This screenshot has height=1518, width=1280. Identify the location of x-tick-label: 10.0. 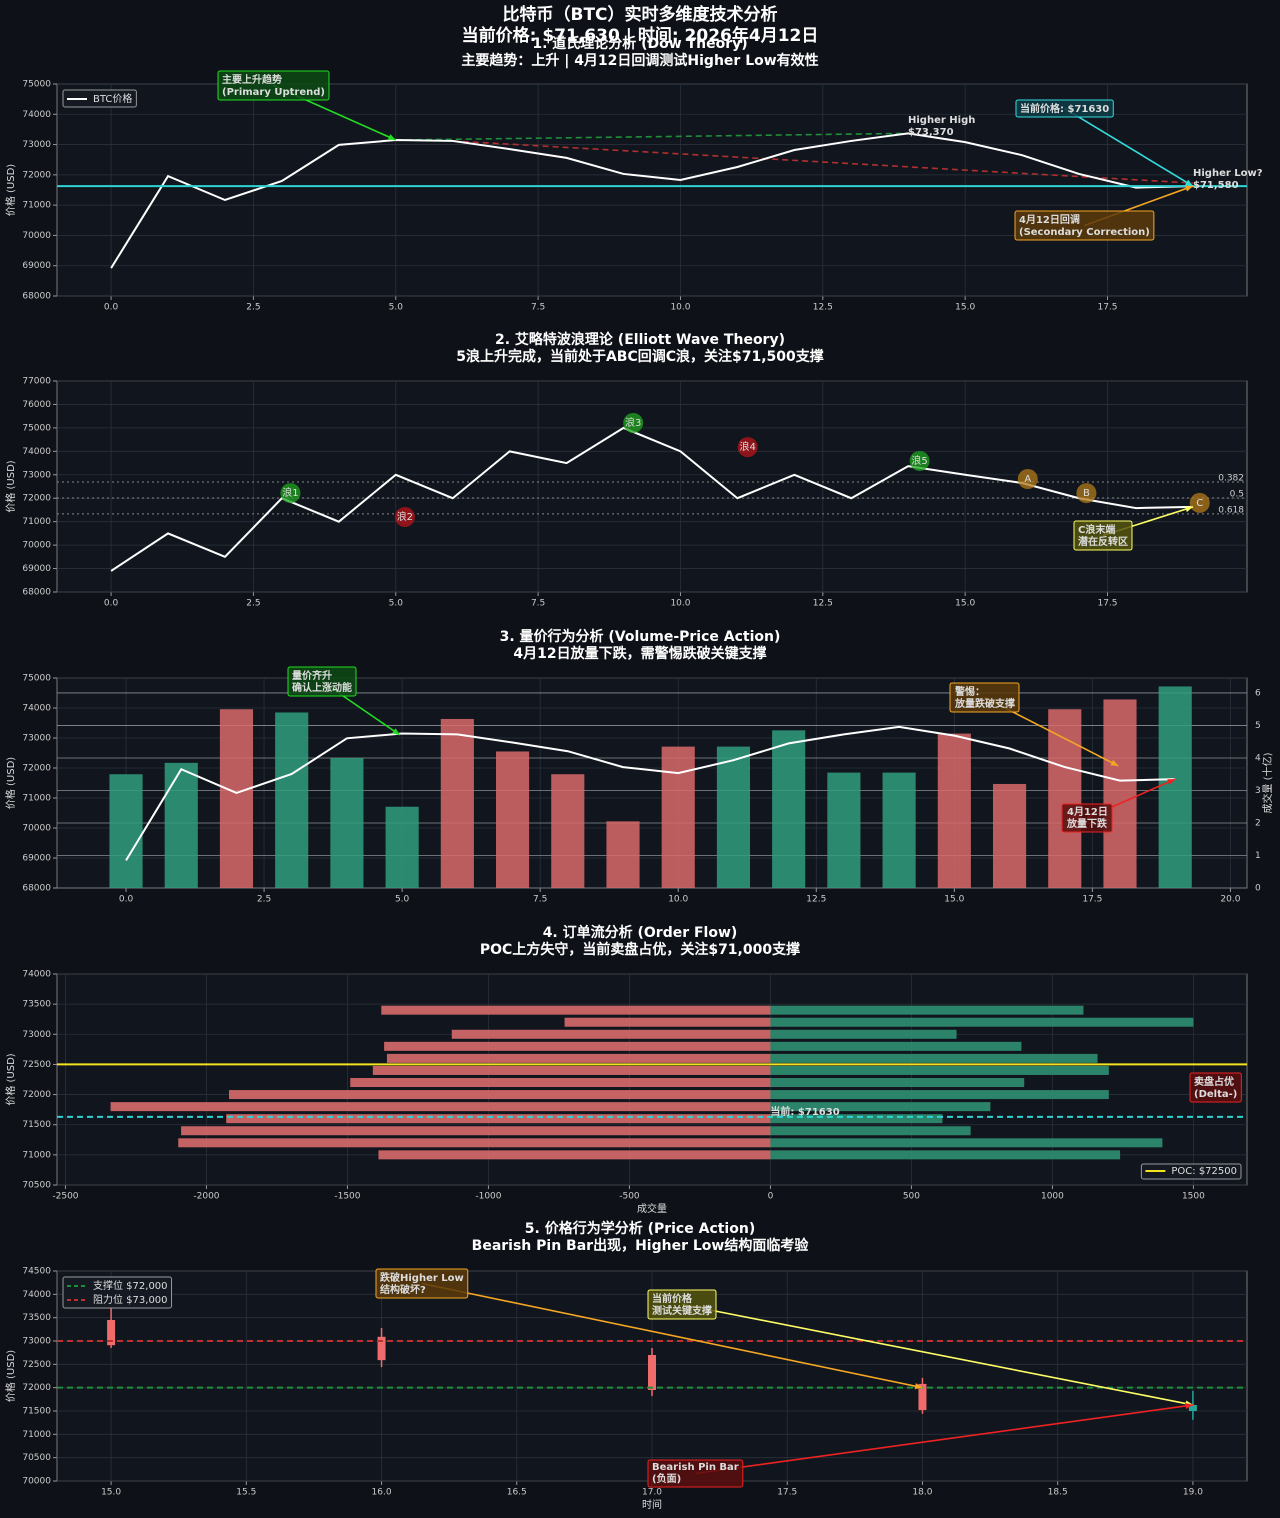
(680, 308).